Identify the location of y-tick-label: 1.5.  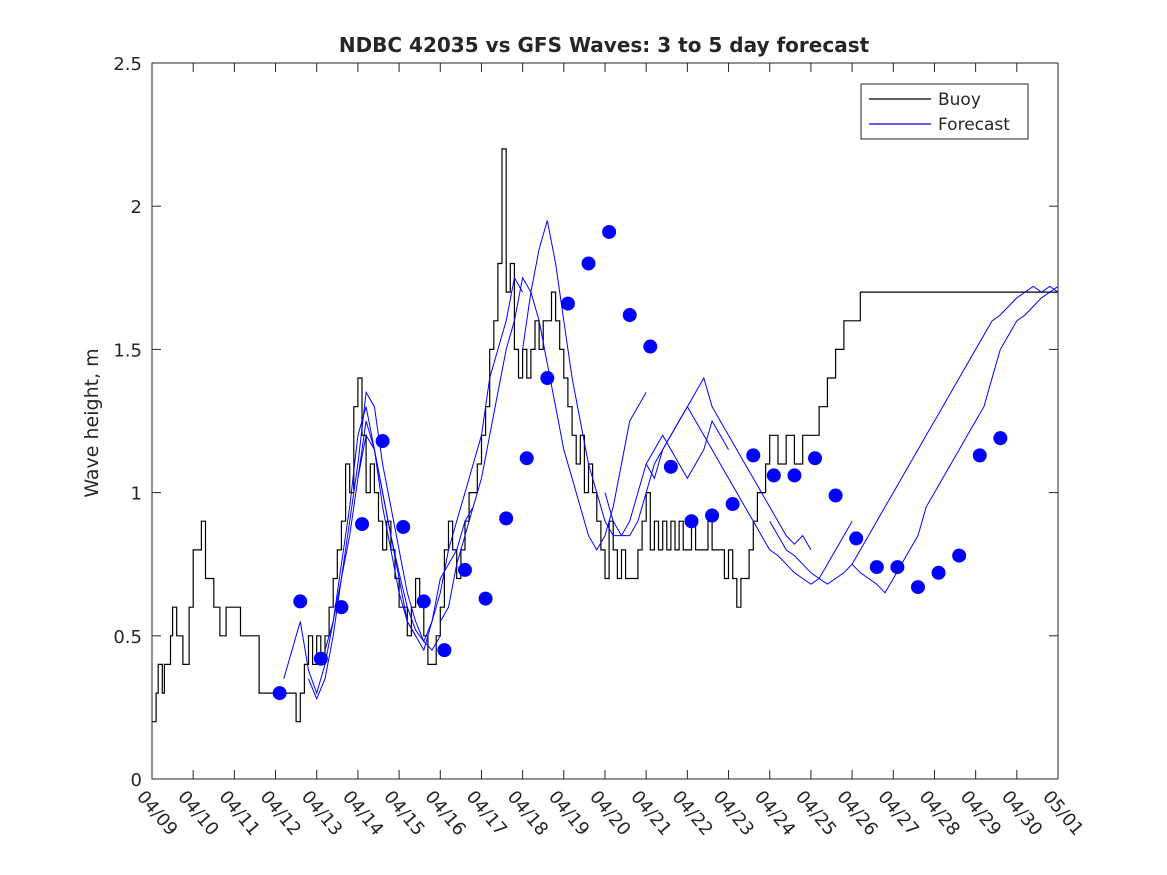
(127, 350).